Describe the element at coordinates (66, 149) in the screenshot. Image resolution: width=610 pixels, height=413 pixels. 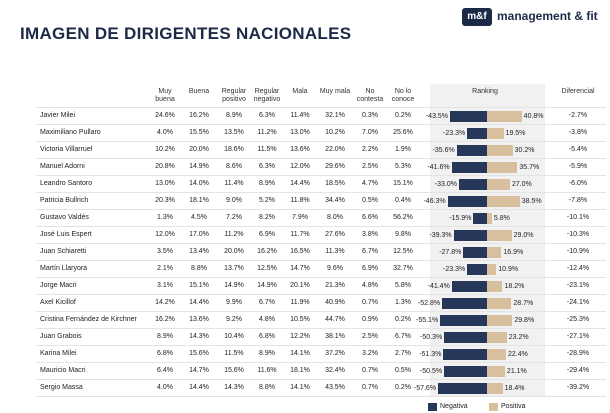
I see `row-name: Victoria Villarruel` at that location.